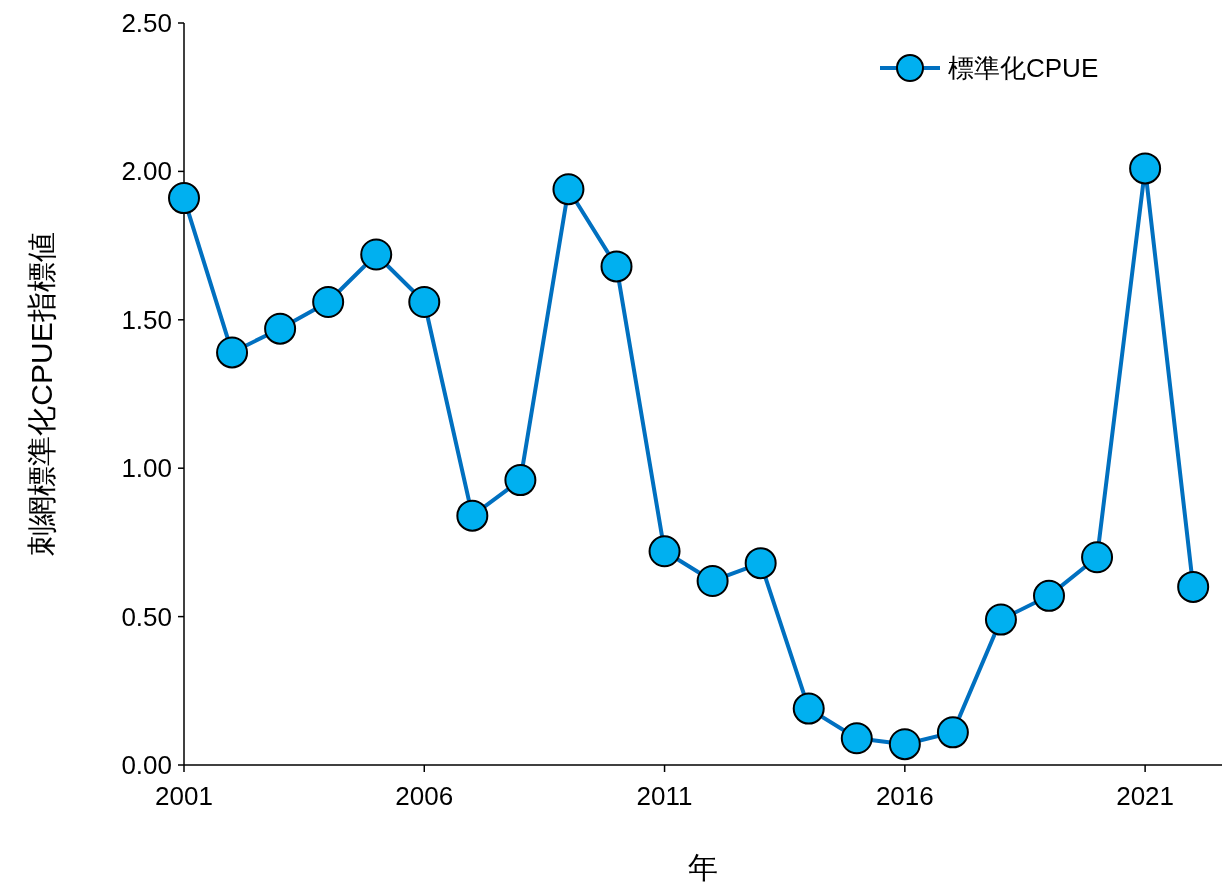 This screenshot has height=888, width=1223. I want to click on x-axis-title: 年, so click(703, 867).